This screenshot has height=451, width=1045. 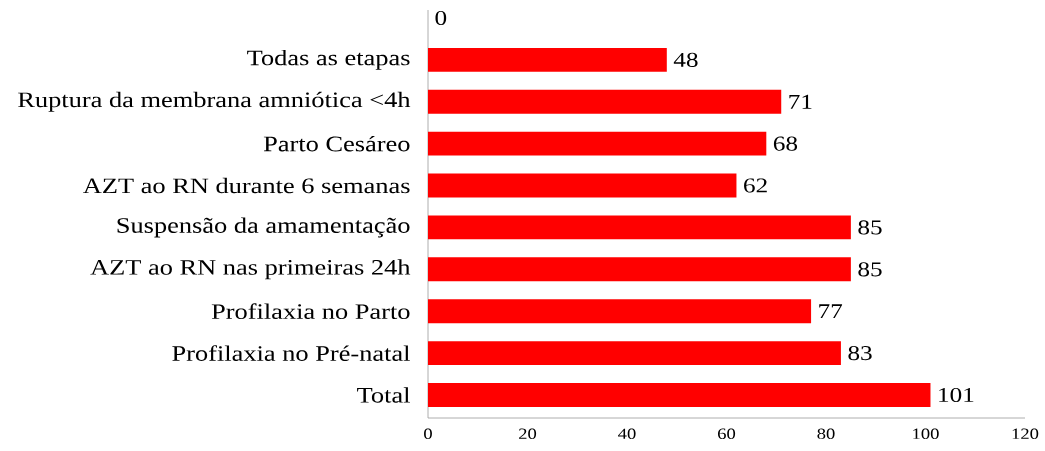 I want to click on x-tick-label: 80, so click(x=826, y=433).